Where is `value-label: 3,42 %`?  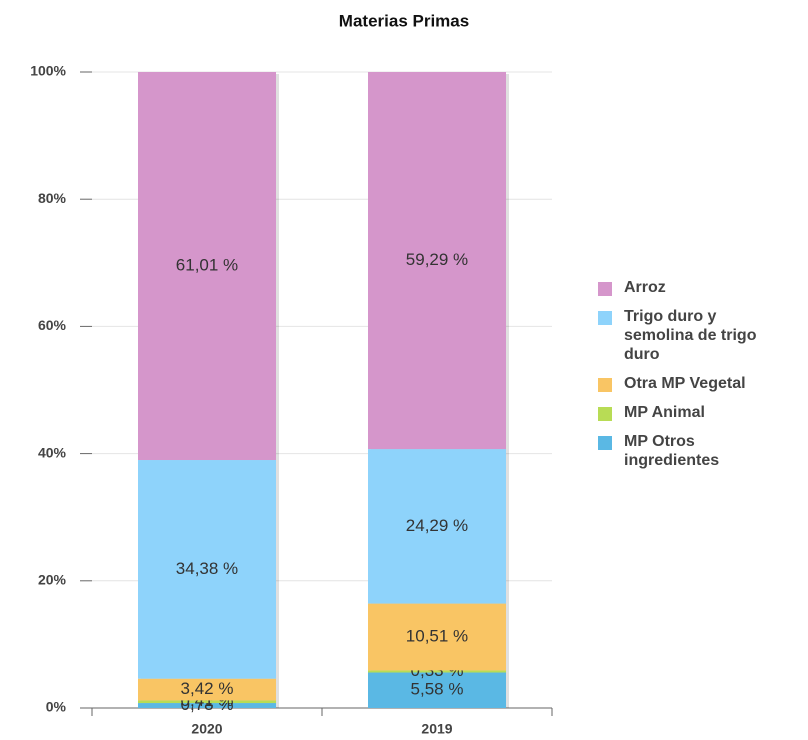
value-label: 3,42 % is located at coordinates (207, 688).